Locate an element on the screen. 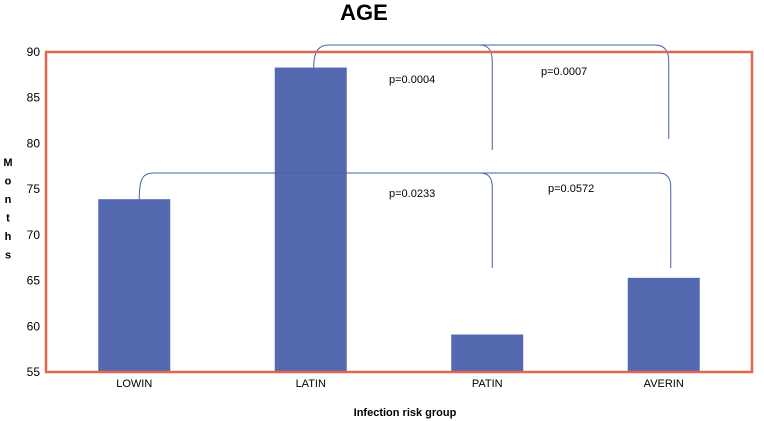 This screenshot has width=764, height=421. bracket-latin-averin is located at coordinates (491, 91).